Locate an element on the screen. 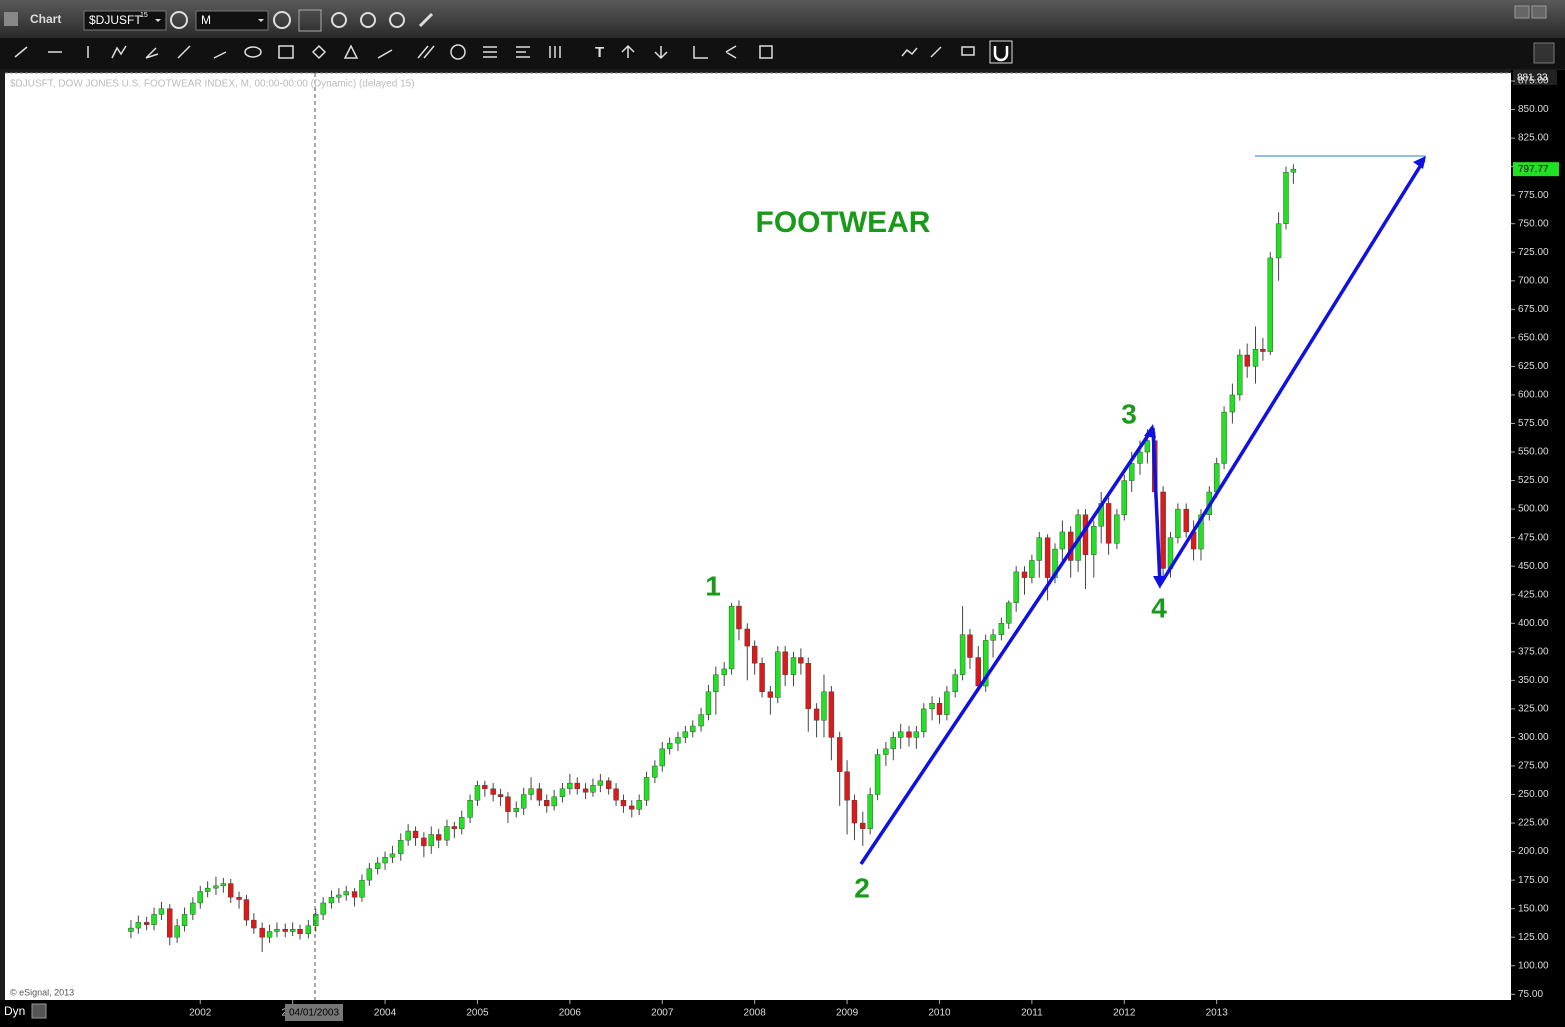 Image resolution: width=1565 pixels, height=1027 pixels. clock-button is located at coordinates (282, 20).